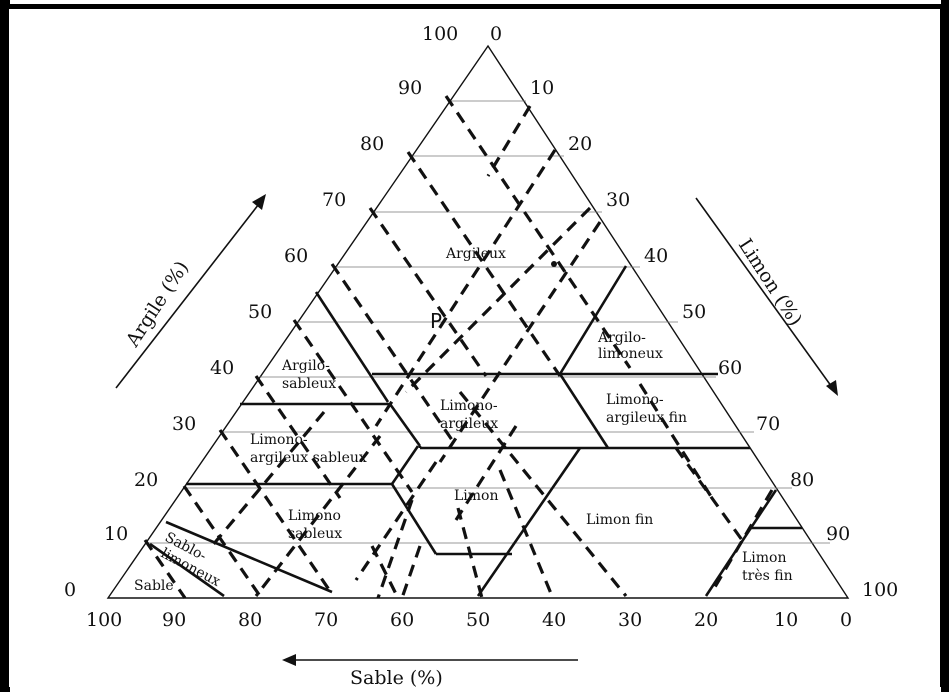 The height and width of the screenshot is (692, 949). I want to click on clay-tick: 60, so click(296, 256).